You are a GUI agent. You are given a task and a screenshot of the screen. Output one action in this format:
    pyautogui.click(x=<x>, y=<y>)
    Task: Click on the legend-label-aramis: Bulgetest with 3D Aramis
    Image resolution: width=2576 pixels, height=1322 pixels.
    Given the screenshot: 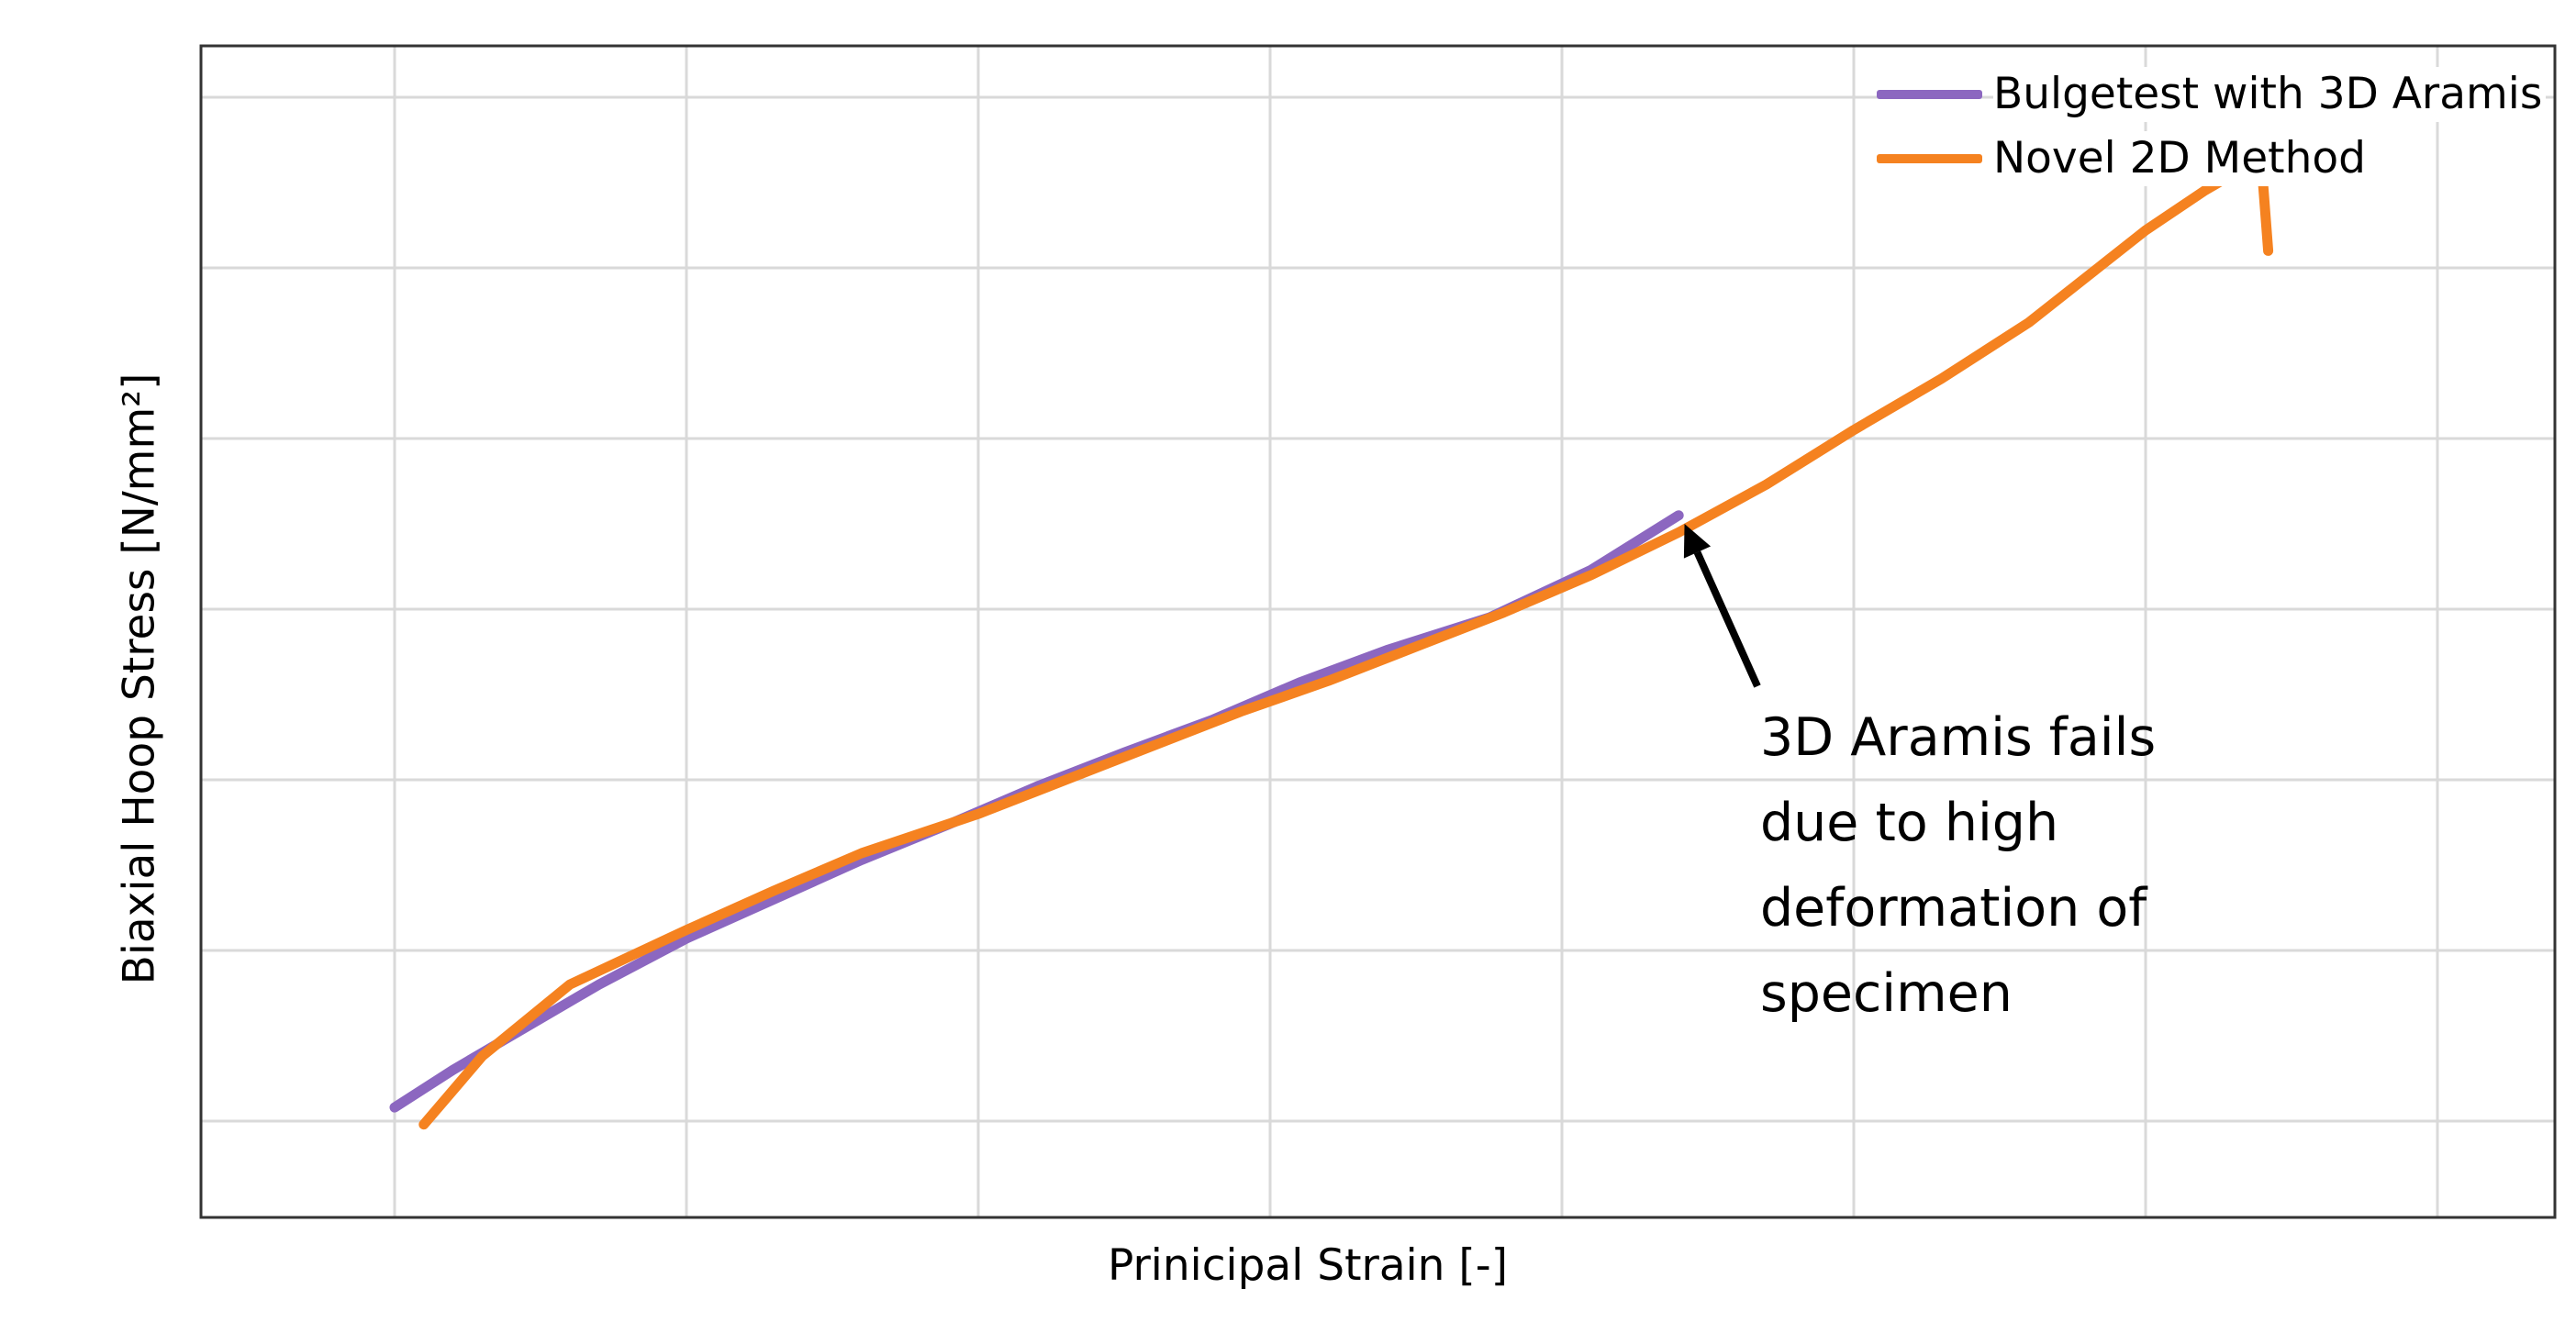 What is the action you would take?
    pyautogui.click(x=2270, y=94)
    